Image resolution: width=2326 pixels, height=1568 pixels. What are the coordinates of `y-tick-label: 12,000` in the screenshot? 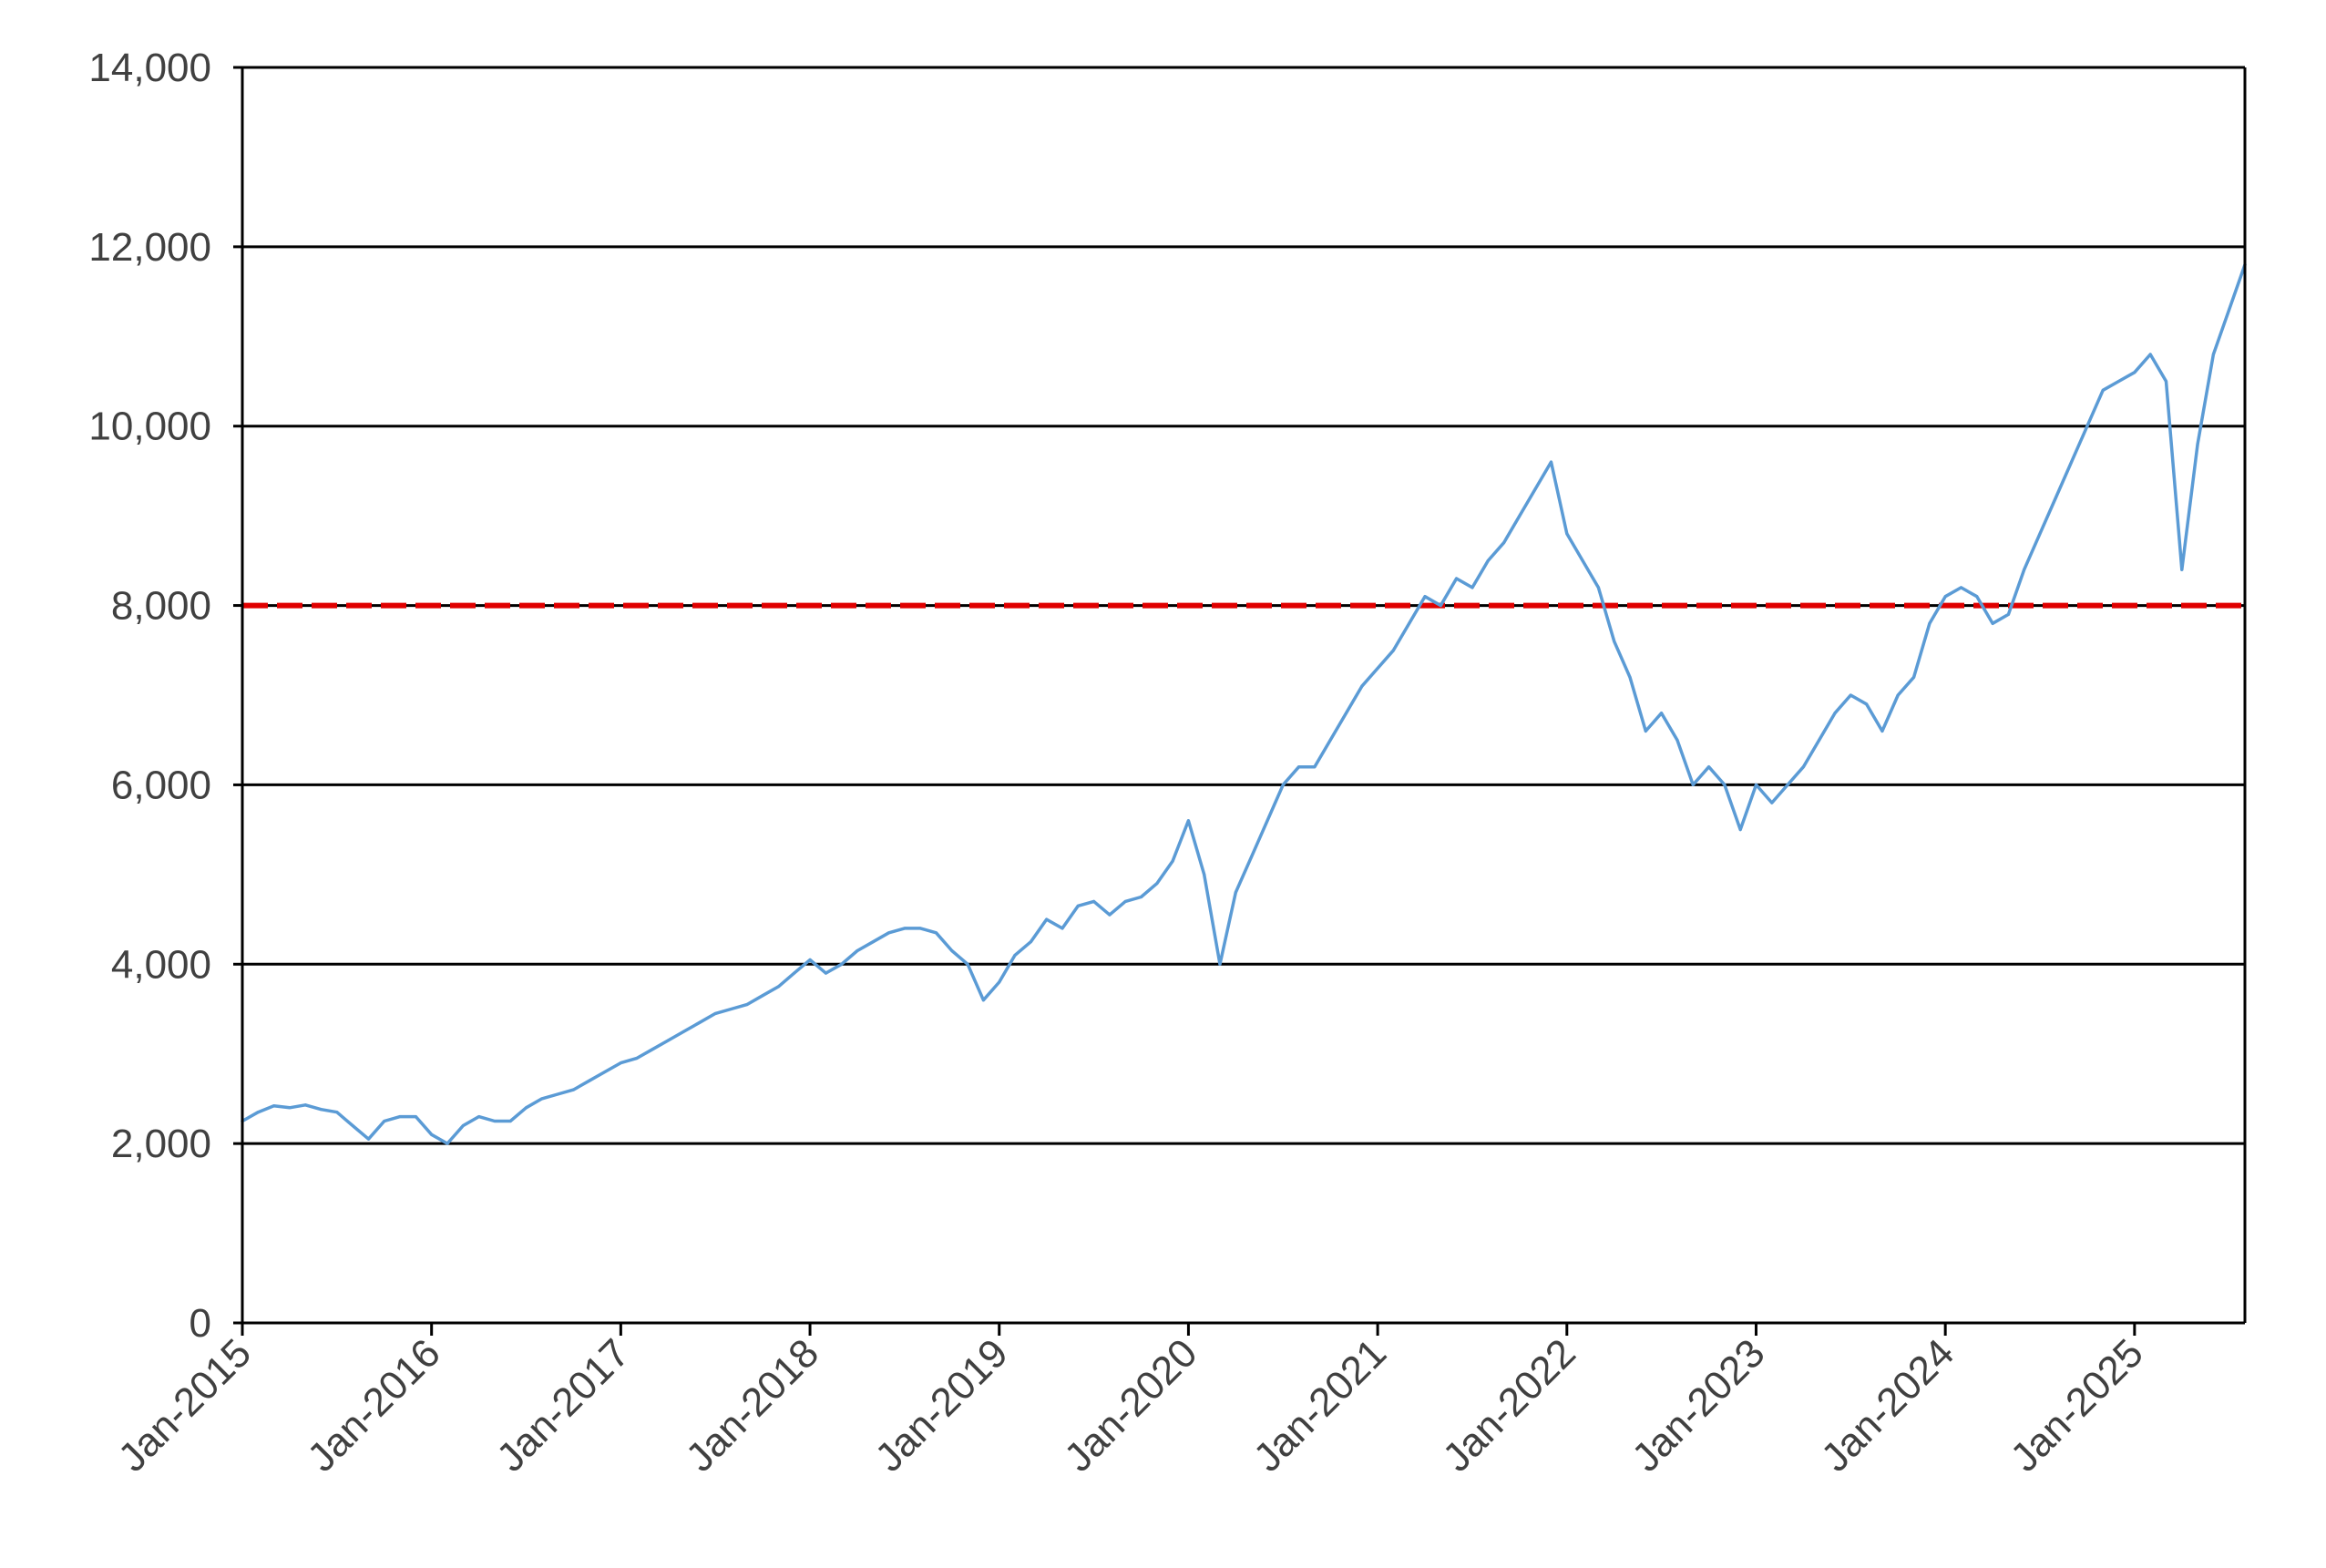 It's located at (149, 247).